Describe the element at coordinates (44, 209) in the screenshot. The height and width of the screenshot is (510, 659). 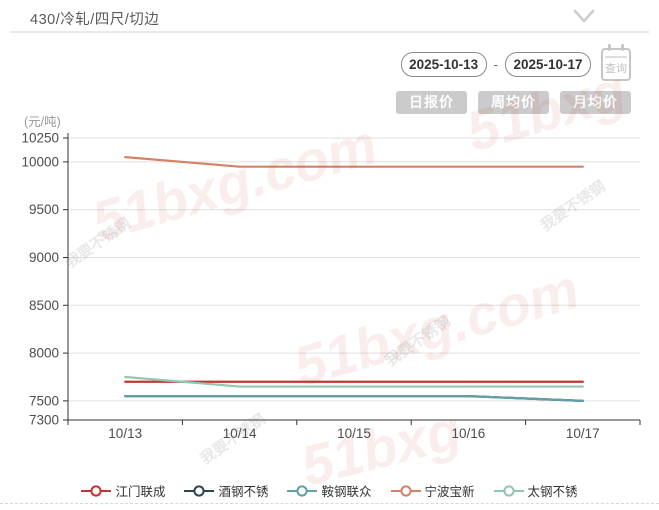
I see `y-axis-label: 9500` at that location.